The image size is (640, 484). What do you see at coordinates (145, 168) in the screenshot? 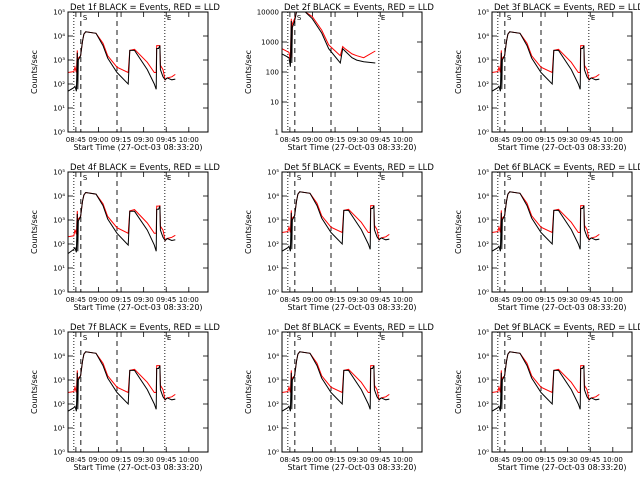
I see `panel-title: Det 4f BLACK = Events, RED = LLD` at bounding box center [145, 168].